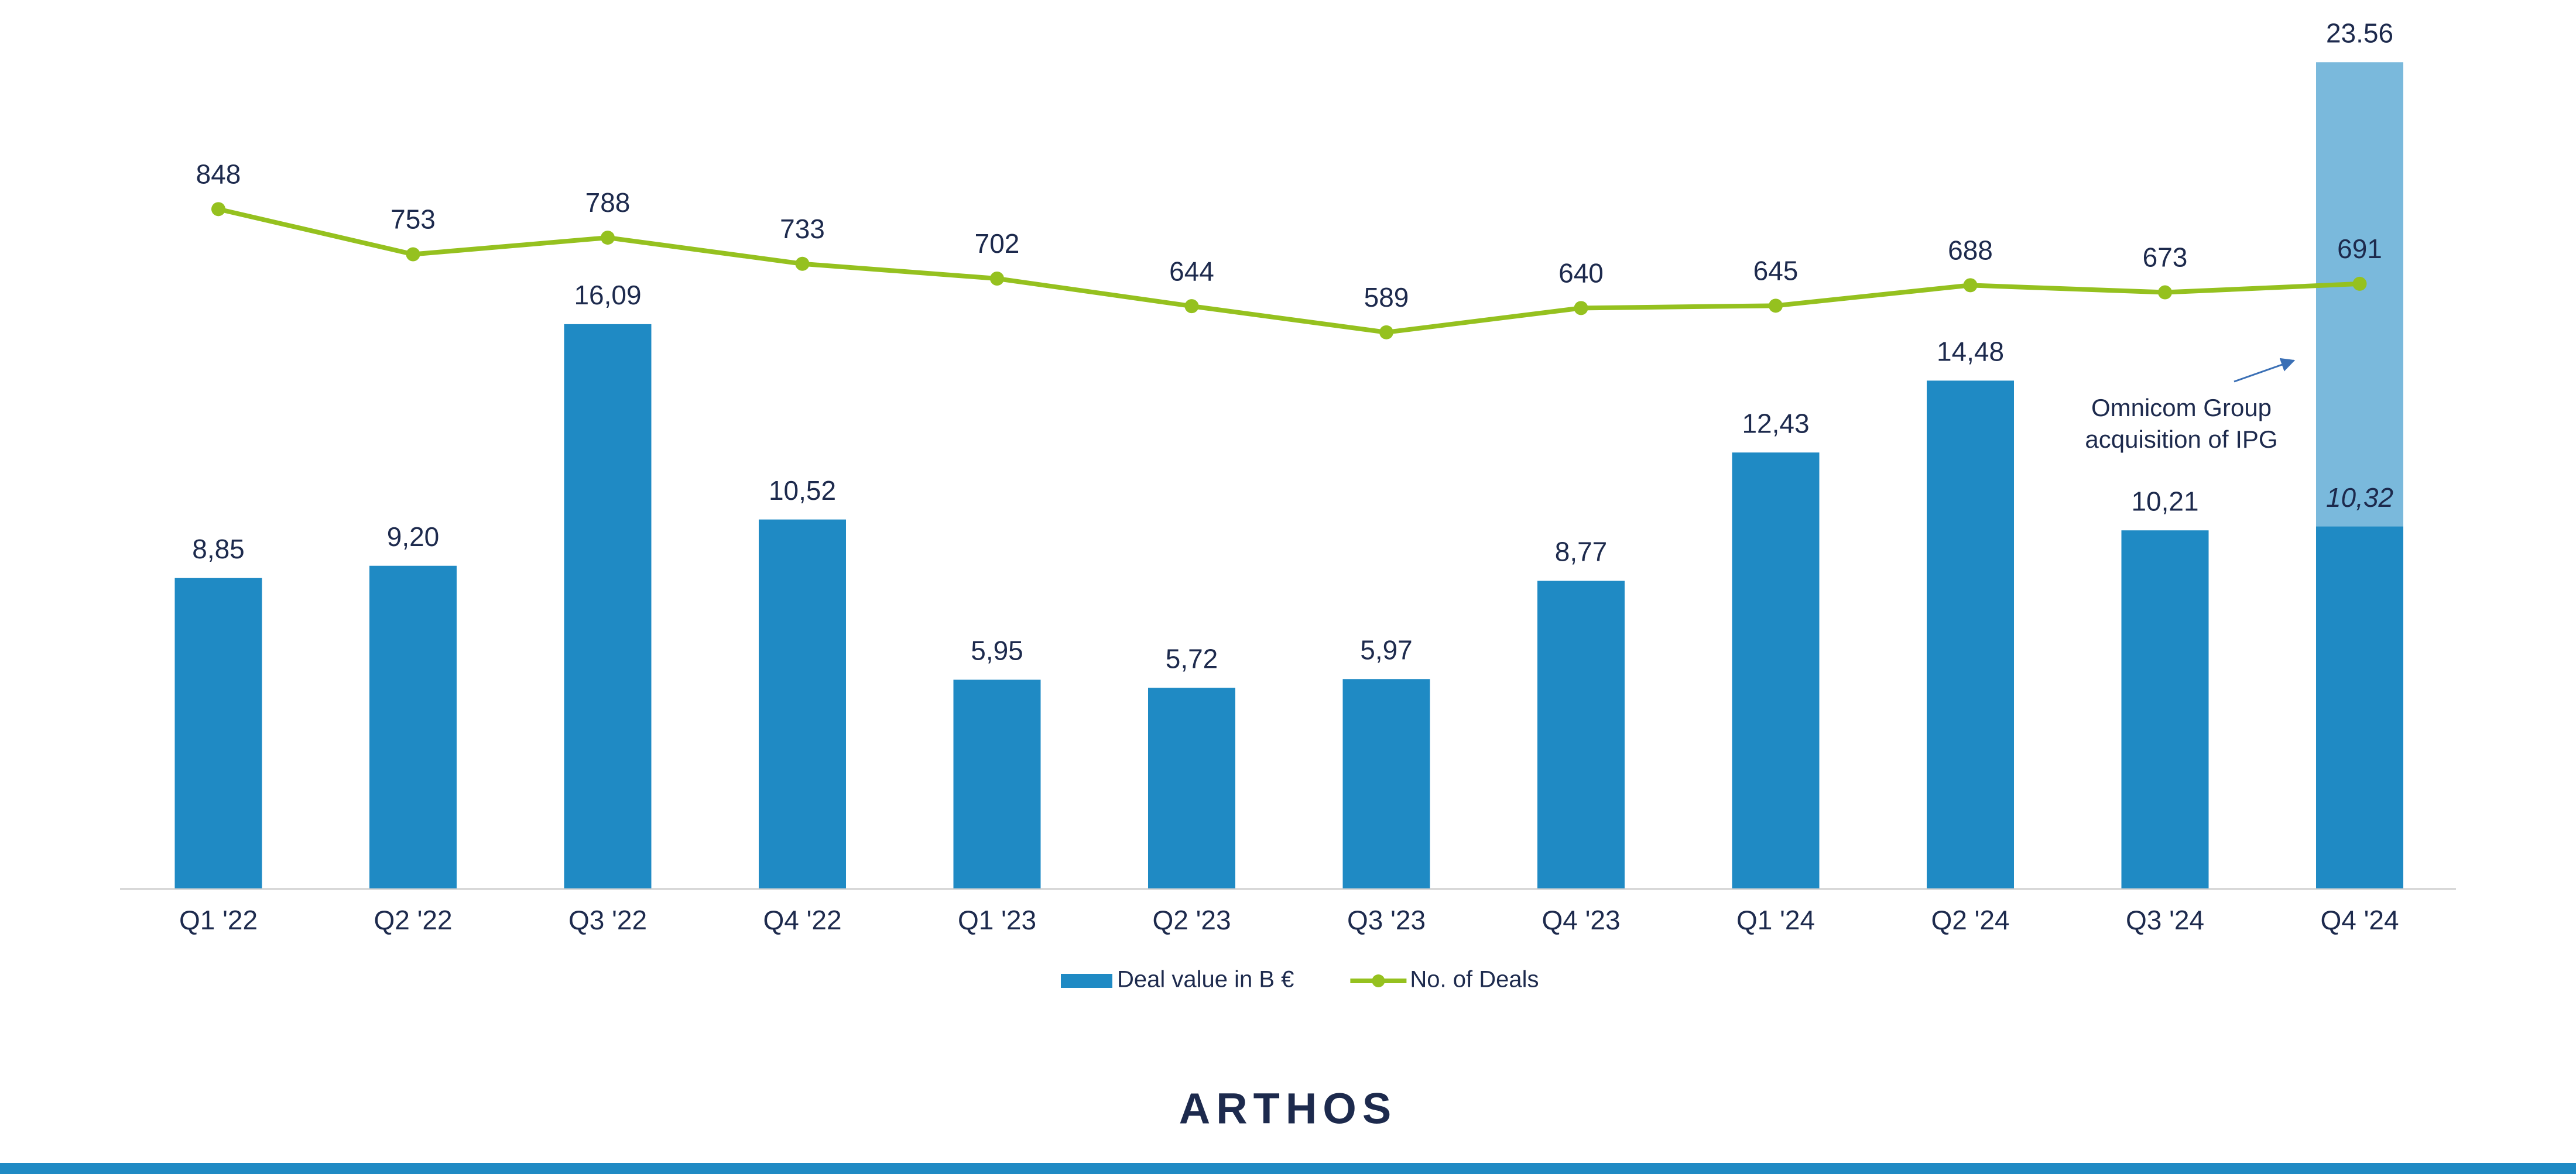  What do you see at coordinates (2181, 408) in the screenshot?
I see `annotation: Omnicom Group` at bounding box center [2181, 408].